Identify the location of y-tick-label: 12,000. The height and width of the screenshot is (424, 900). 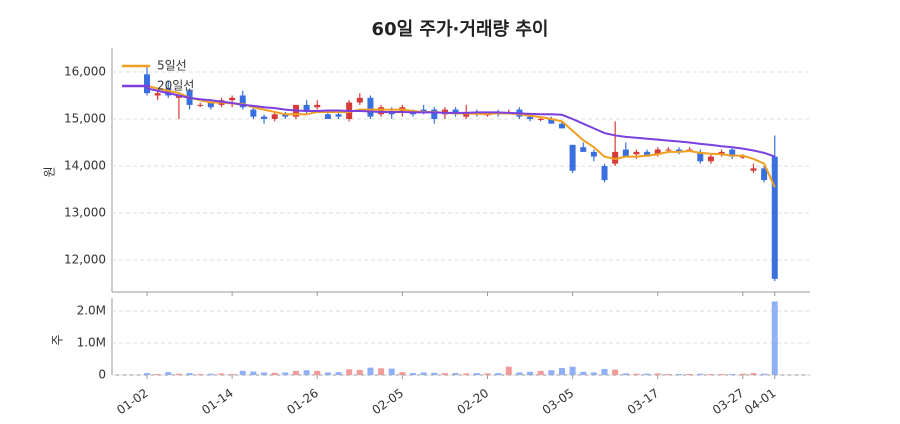
(85, 260).